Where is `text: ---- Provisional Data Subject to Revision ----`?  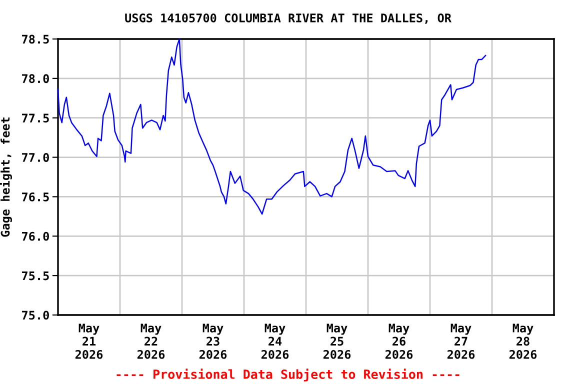 text: ---- Provisional Data Subject to Revision ---- is located at coordinates (288, 375).